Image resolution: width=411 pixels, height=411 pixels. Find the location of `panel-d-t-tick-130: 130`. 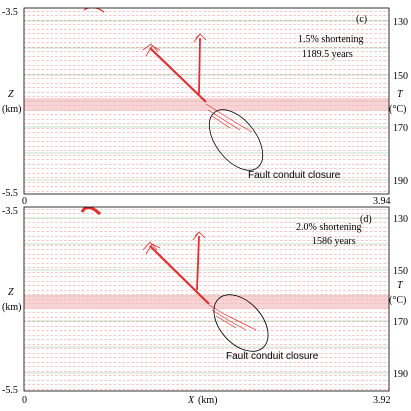

panel-d-t-tick-130: 130 is located at coordinates (400, 219).